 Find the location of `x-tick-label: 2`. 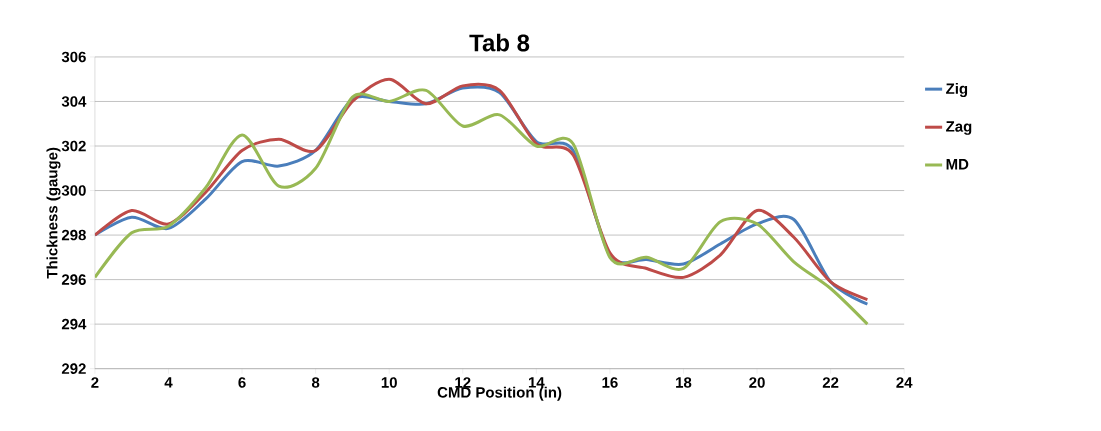

x-tick-label: 2 is located at coordinates (95, 382).